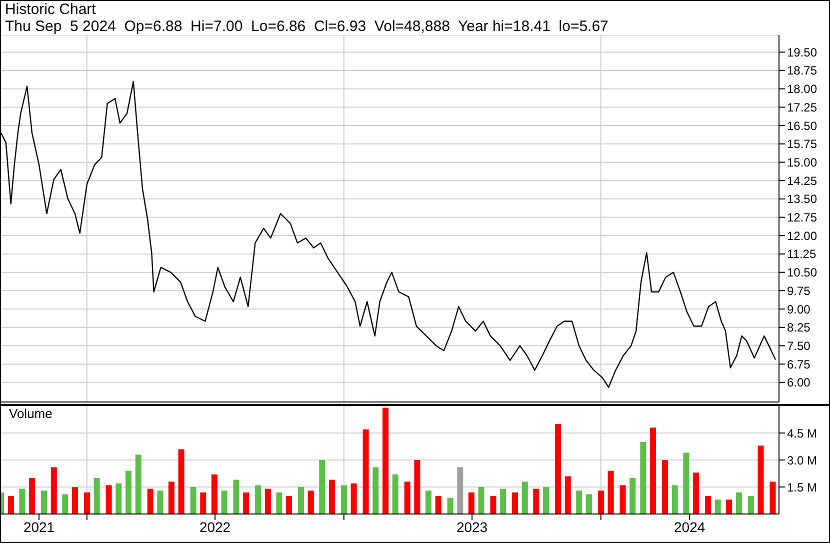 The image size is (830, 543). I want to click on y-tick-label: 12.75, so click(802, 217).